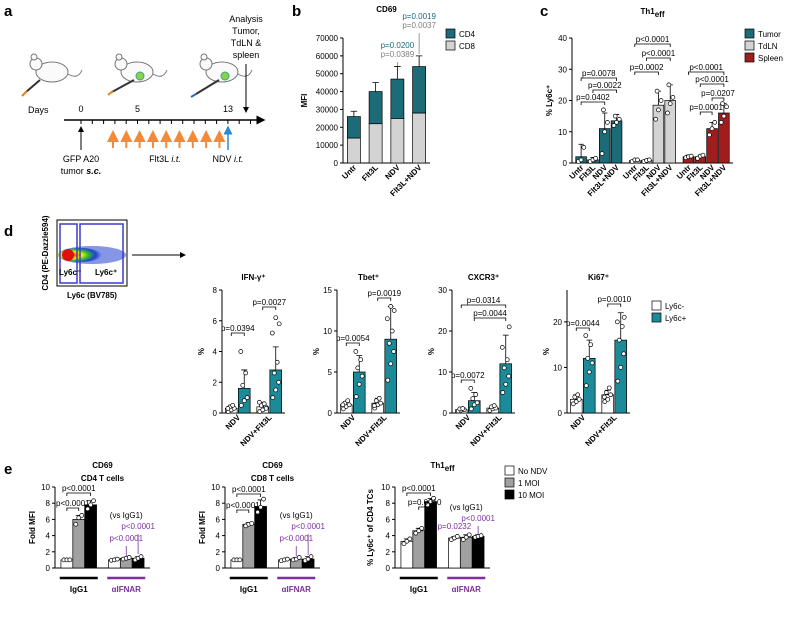 Image resolution: width=798 pixels, height=627 pixels. What do you see at coordinates (327, 127) in the screenshot?
I see `y-tick-label: 20000` at bounding box center [327, 127].